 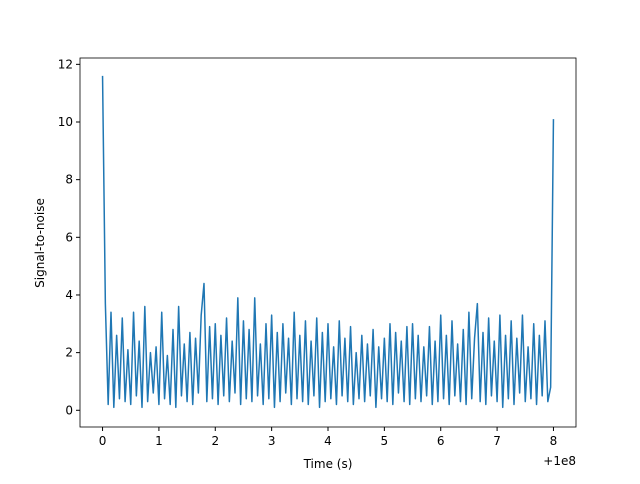 What do you see at coordinates (328, 441) in the screenshot?
I see `x-tick-label: 4` at bounding box center [328, 441].